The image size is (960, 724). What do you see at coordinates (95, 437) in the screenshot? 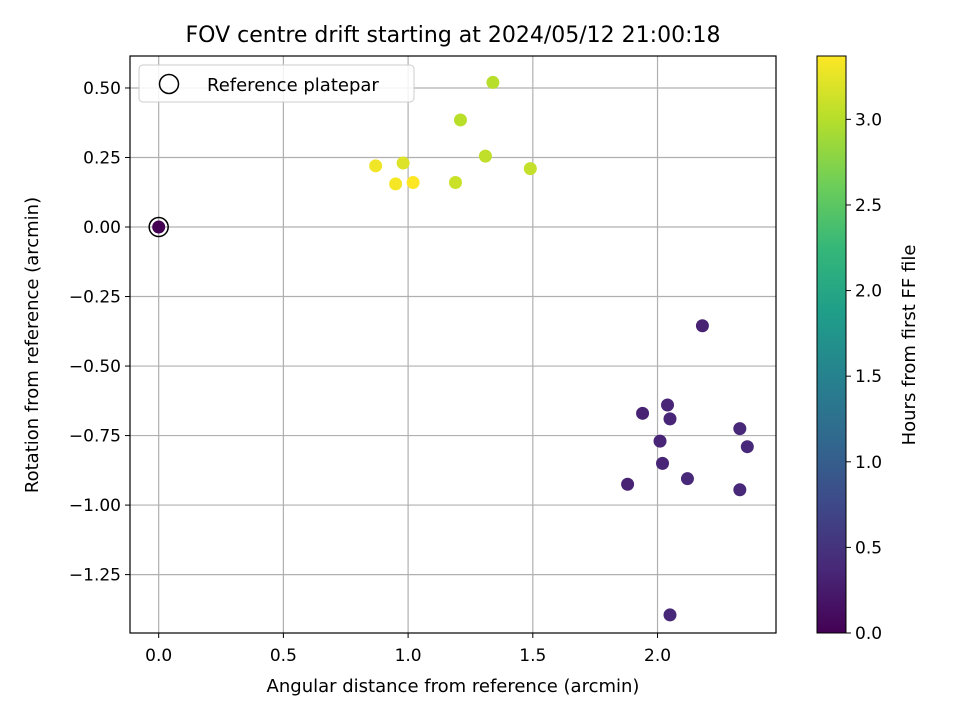
I see `y-tick-label: −0.75` at bounding box center [95, 437].